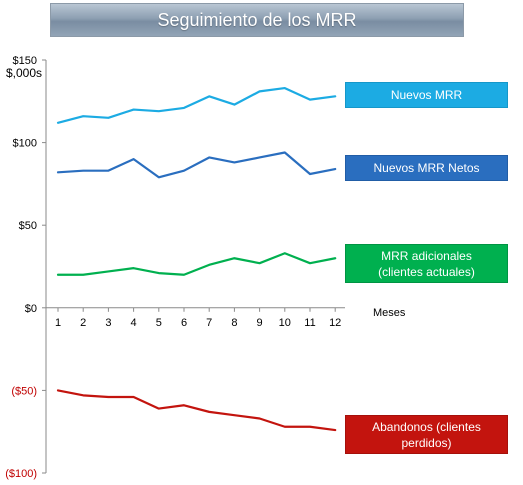 The width and height of the screenshot is (523, 485). I want to click on x-axis-label: Meses, so click(389, 313).